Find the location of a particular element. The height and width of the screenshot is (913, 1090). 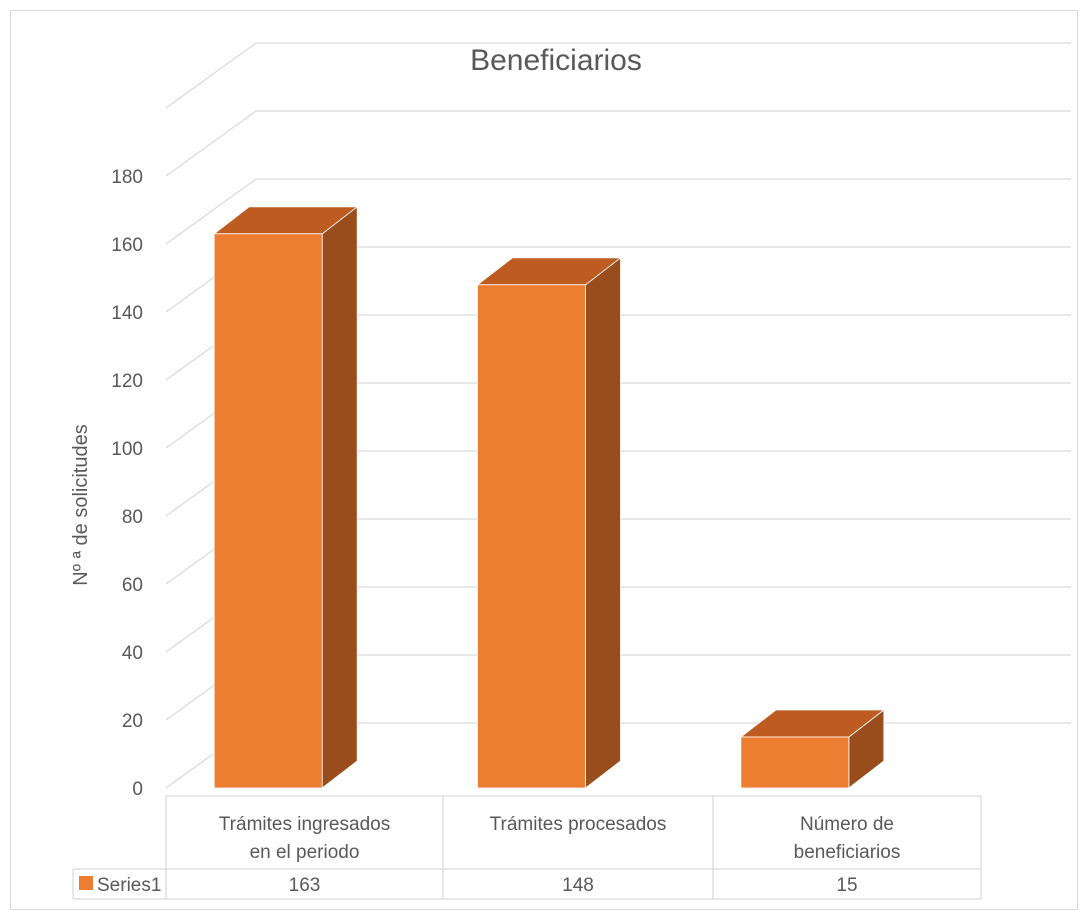

data-table-value: 148 is located at coordinates (578, 885).